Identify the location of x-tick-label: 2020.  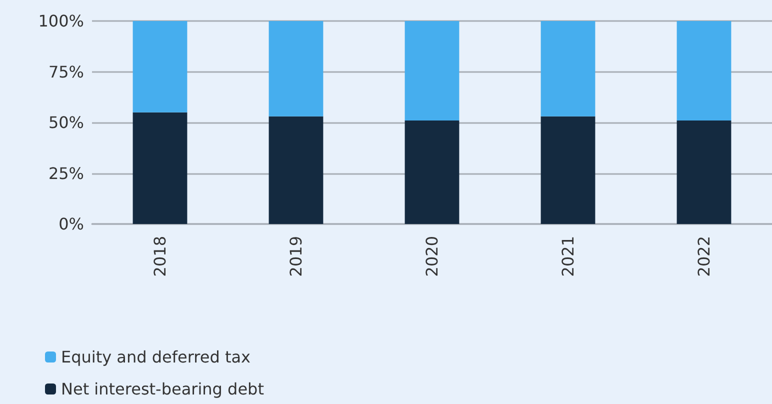
(432, 256).